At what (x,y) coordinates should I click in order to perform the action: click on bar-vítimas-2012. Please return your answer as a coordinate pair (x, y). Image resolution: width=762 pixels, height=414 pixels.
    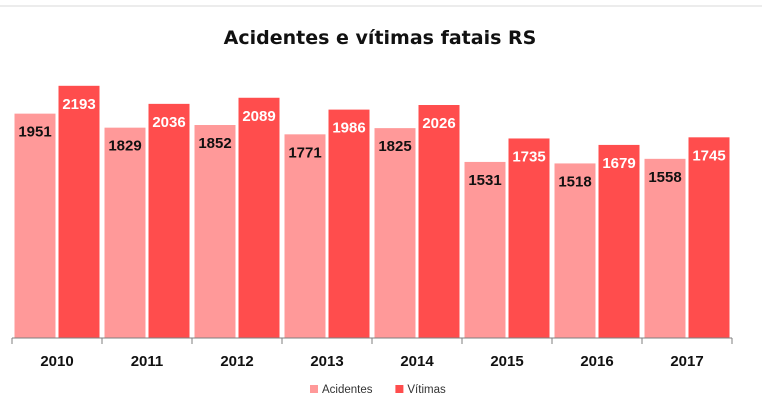
    Looking at the image, I should click on (259, 217).